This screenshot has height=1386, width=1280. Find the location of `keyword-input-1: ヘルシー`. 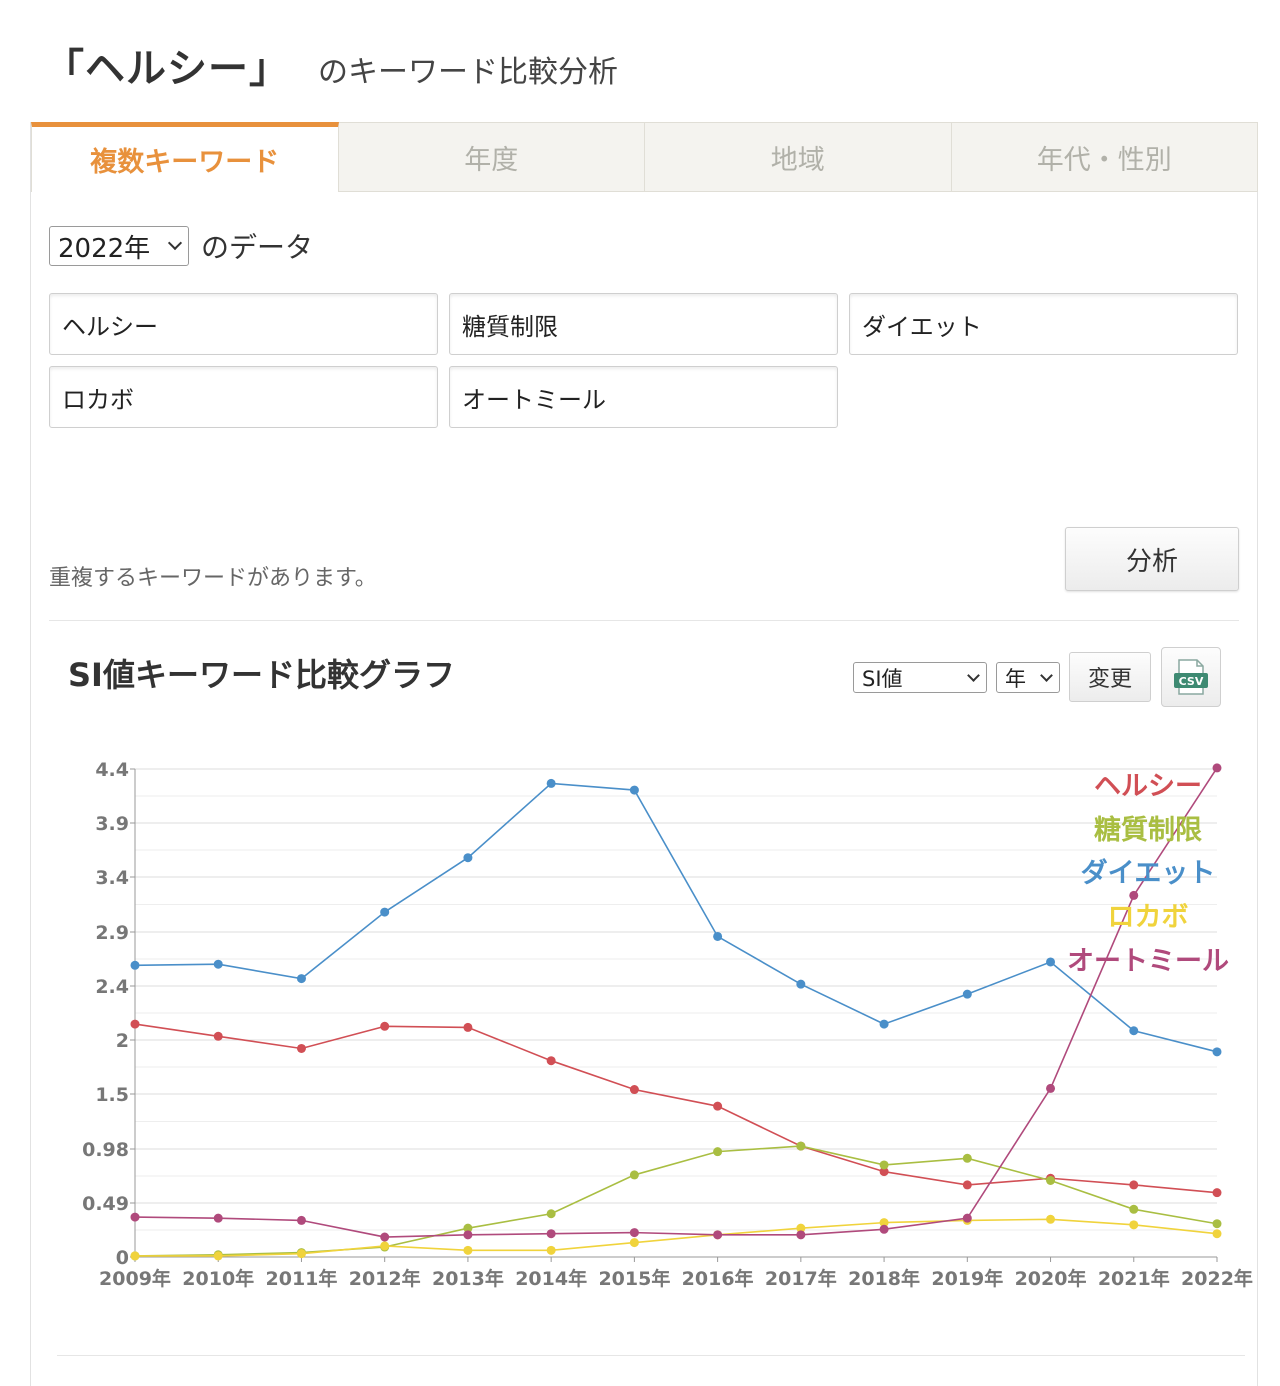

keyword-input-1: ヘルシー is located at coordinates (243, 324).